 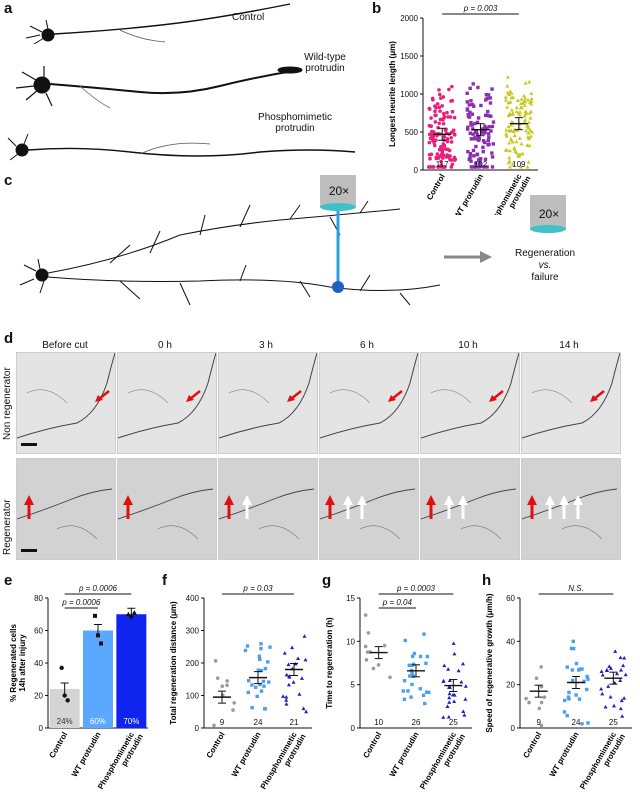 I want to click on n-label: 102, so click(x=481, y=164).